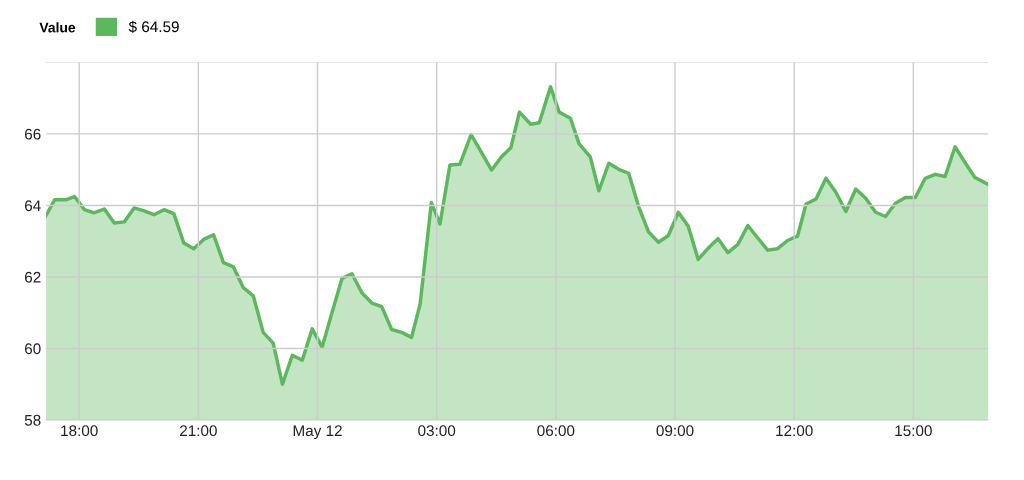  I want to click on legend-title: Value, so click(57, 27).